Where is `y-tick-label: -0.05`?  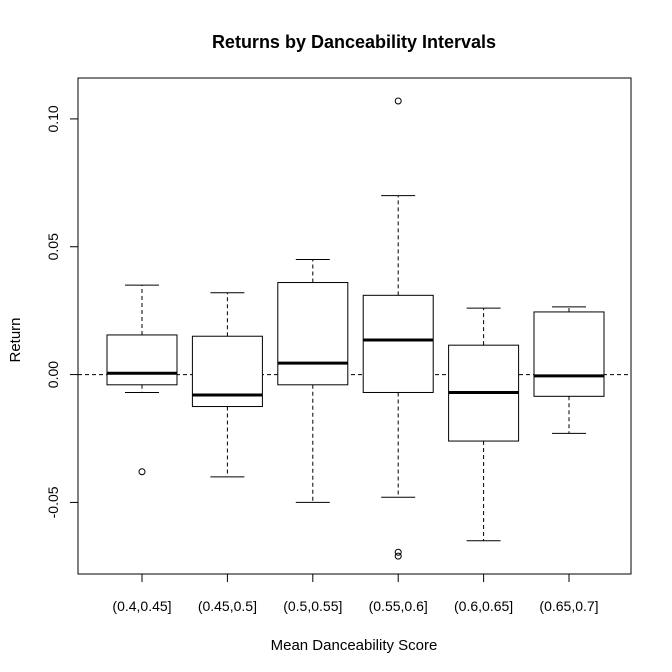
y-tick-label: -0.05 is located at coordinates (53, 502).